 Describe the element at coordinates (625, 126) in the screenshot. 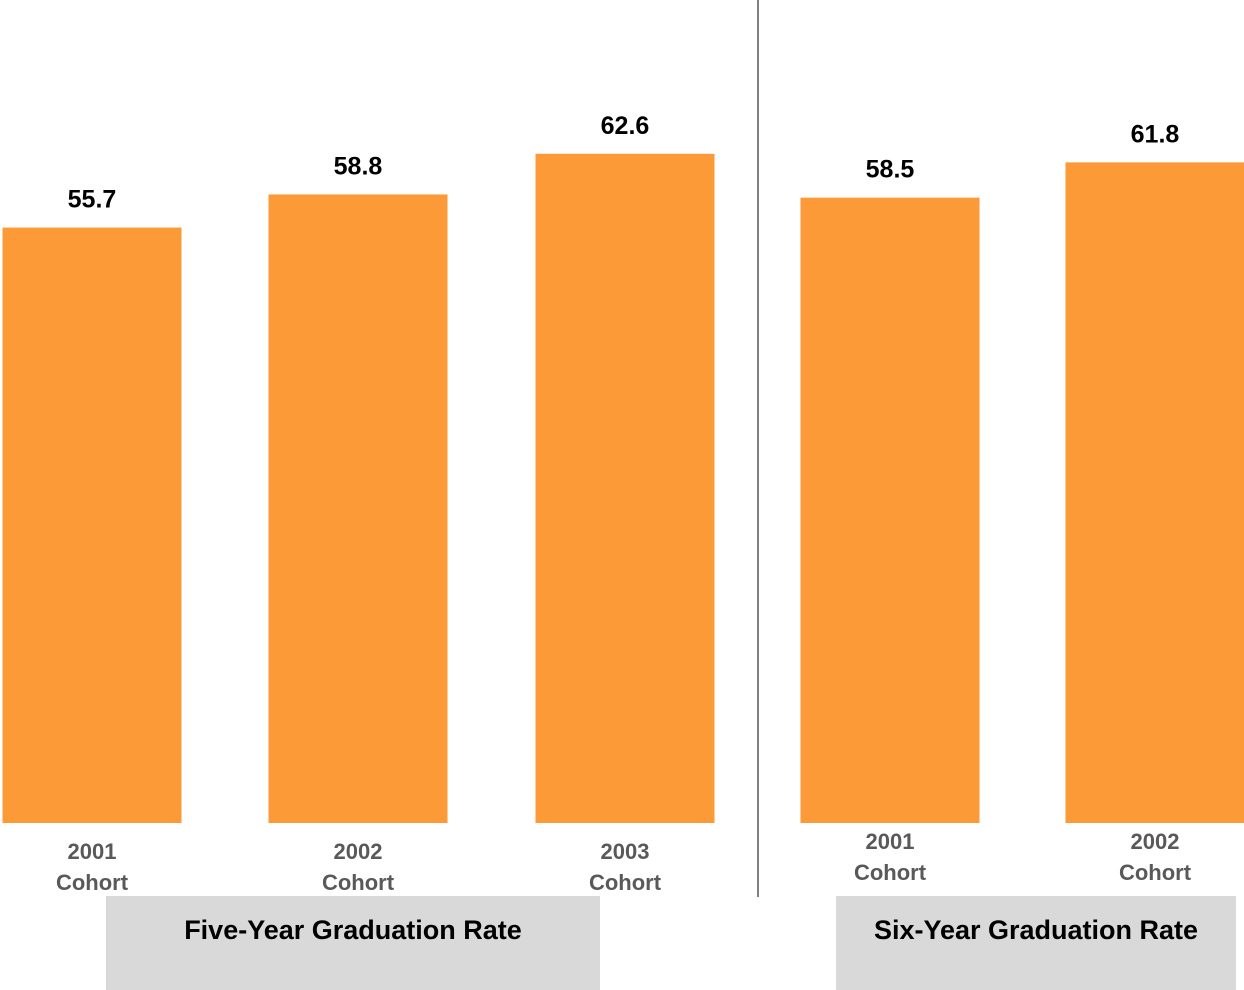

I see `five-year-value-label-2: 62.6` at that location.